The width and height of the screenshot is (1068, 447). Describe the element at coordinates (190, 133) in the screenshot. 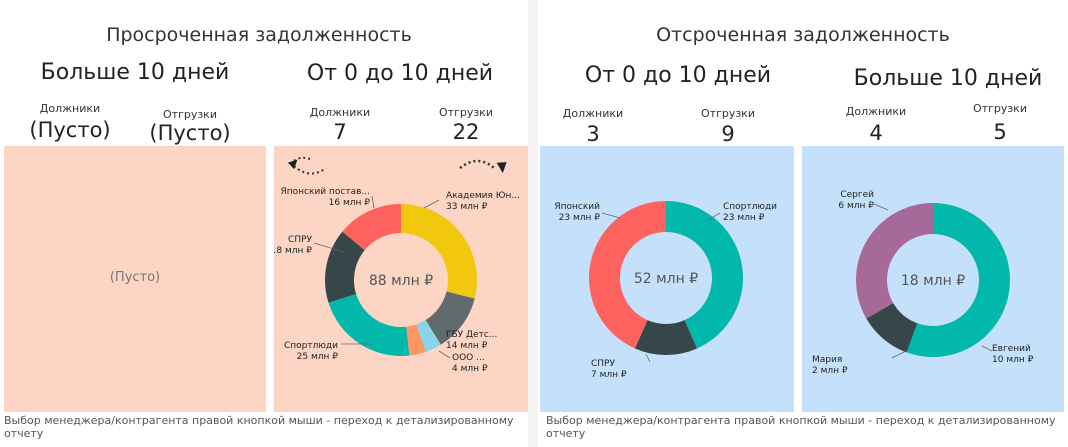

I see `shipments-value: (Пусто)` at that location.